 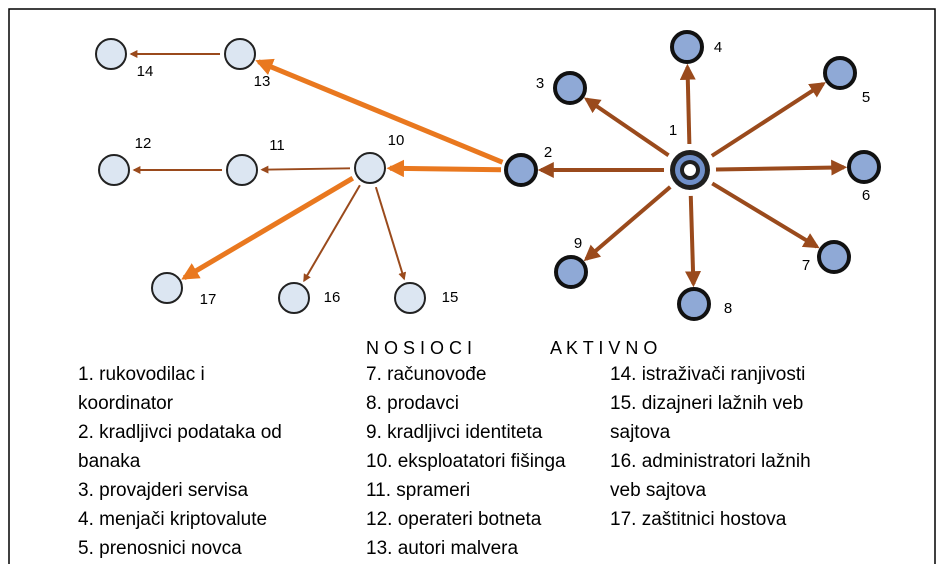 What do you see at coordinates (710, 461) in the screenshot?
I see `legend-item: 16. administratori lažnih` at bounding box center [710, 461].